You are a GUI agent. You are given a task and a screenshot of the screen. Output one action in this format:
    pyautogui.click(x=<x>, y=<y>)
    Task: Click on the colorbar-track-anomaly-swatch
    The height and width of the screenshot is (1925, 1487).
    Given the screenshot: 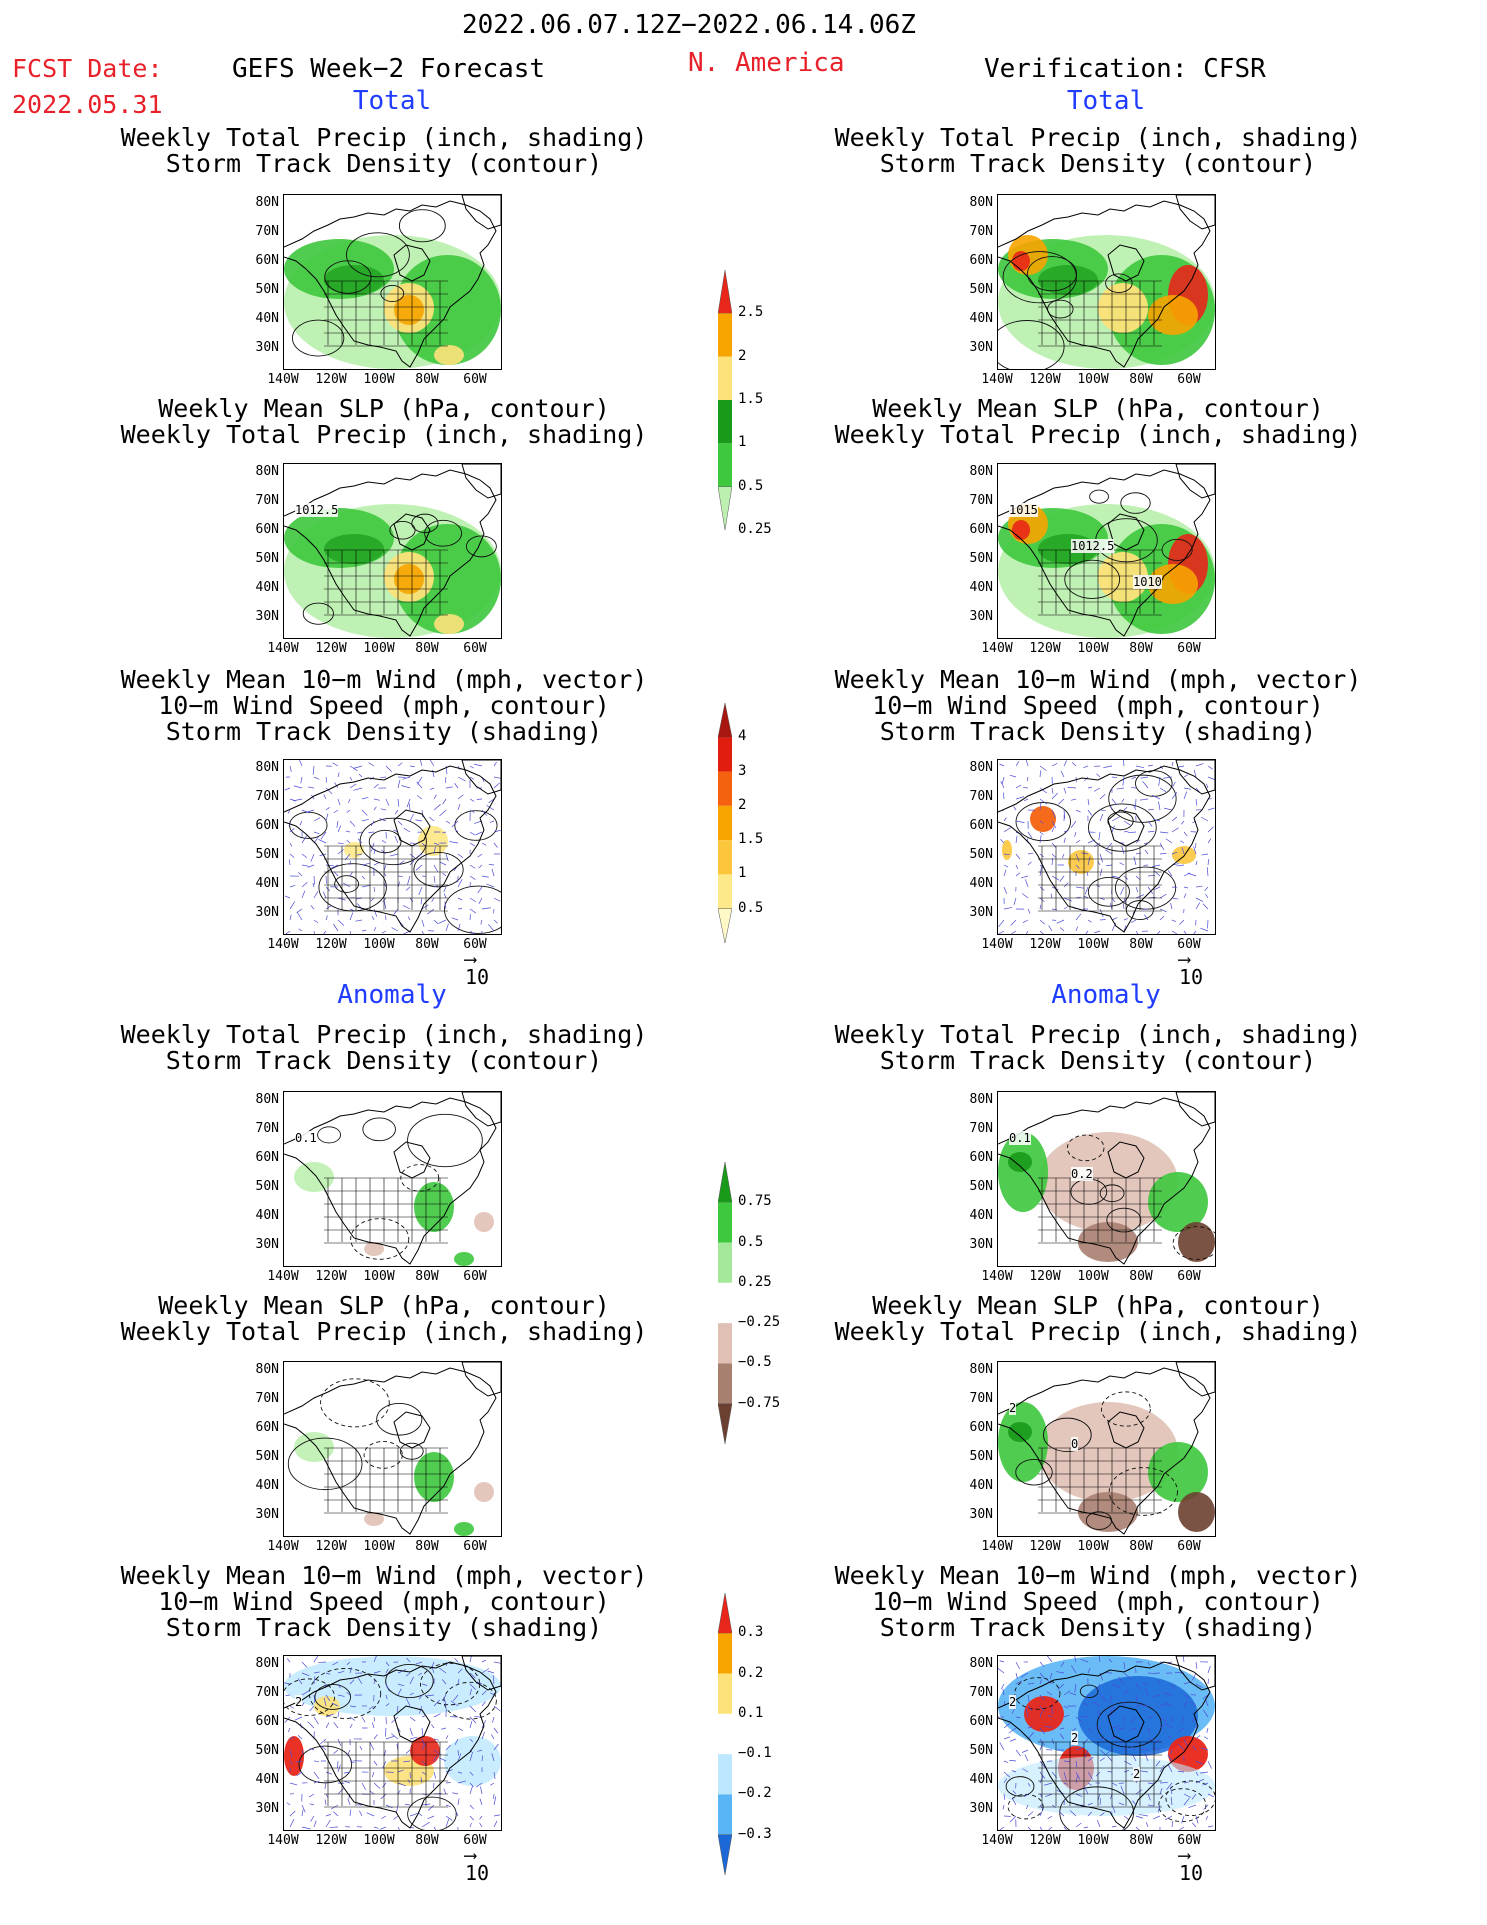 What is the action you would take?
    pyautogui.click(x=725, y=1855)
    